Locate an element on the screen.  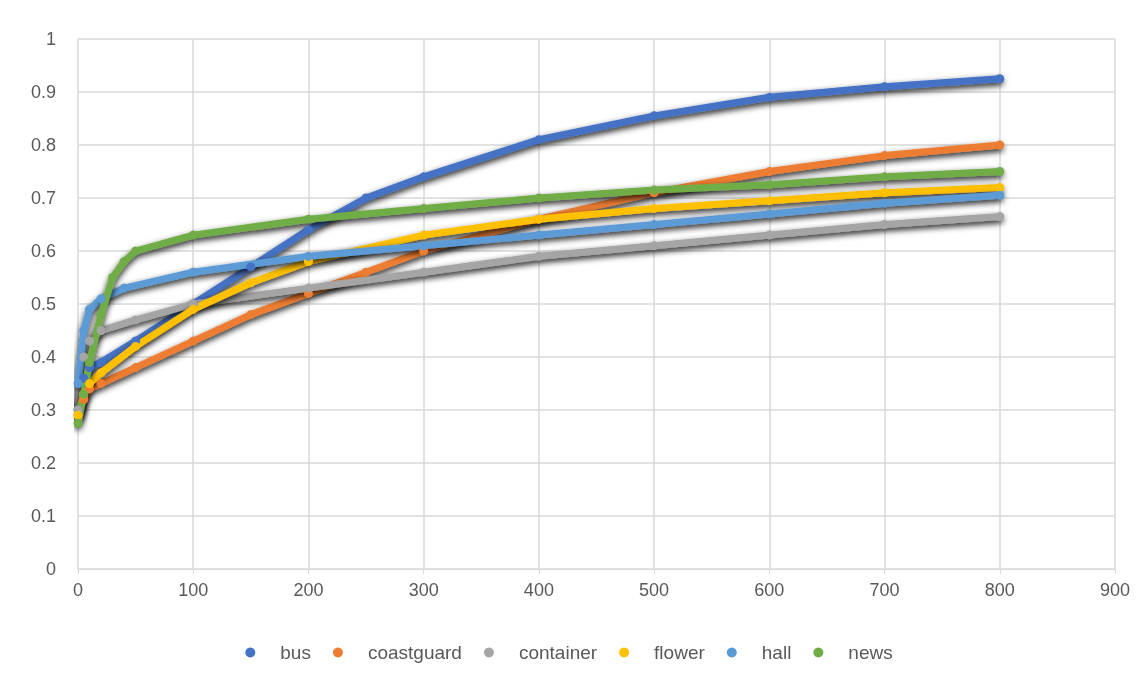
x-tick-label: 600 is located at coordinates (769, 590).